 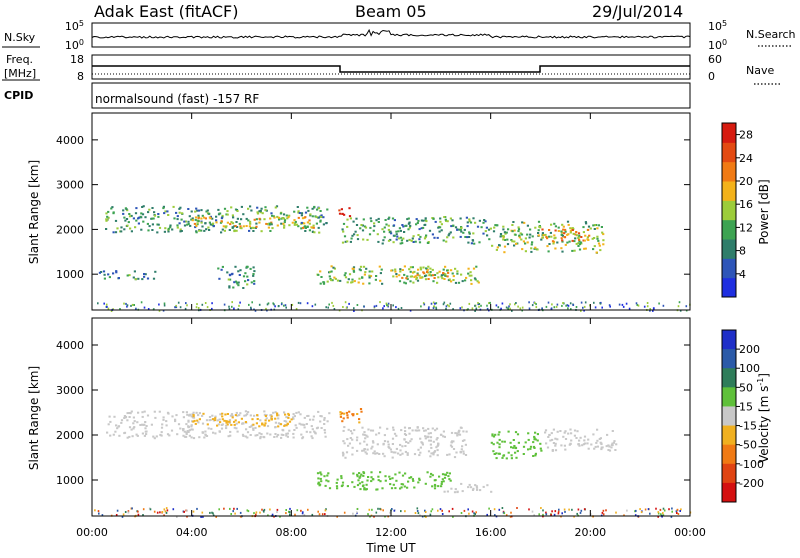 What do you see at coordinates (715, 59) in the screenshot?
I see `nave-tick-top: 60` at bounding box center [715, 59].